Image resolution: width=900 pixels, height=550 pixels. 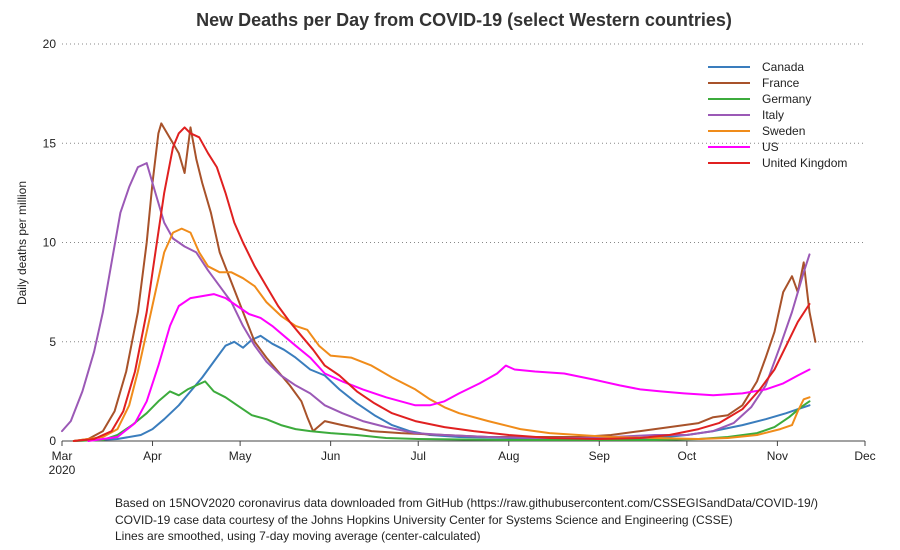 I want to click on x-tick-label: Aug, so click(x=508, y=456).